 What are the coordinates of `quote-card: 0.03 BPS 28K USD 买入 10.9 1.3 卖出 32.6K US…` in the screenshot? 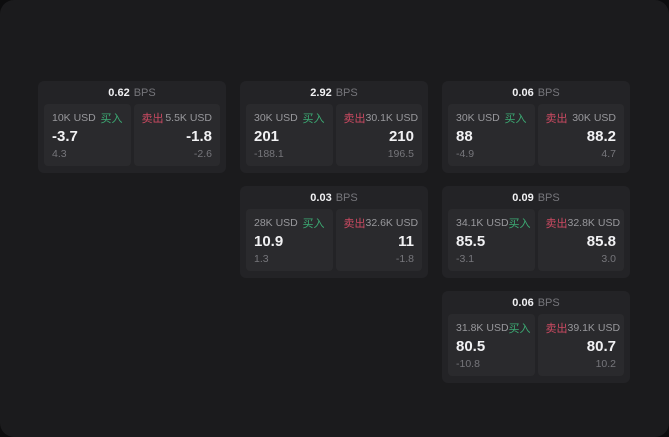 It's located at (334, 232).